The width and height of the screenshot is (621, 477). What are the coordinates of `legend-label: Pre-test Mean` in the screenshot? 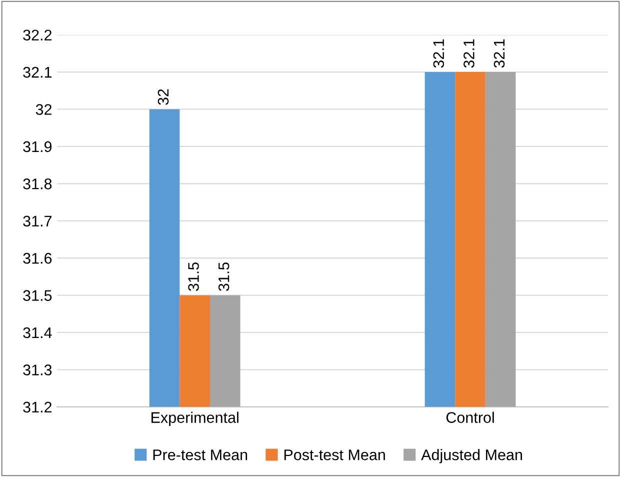 It's located at (200, 455).